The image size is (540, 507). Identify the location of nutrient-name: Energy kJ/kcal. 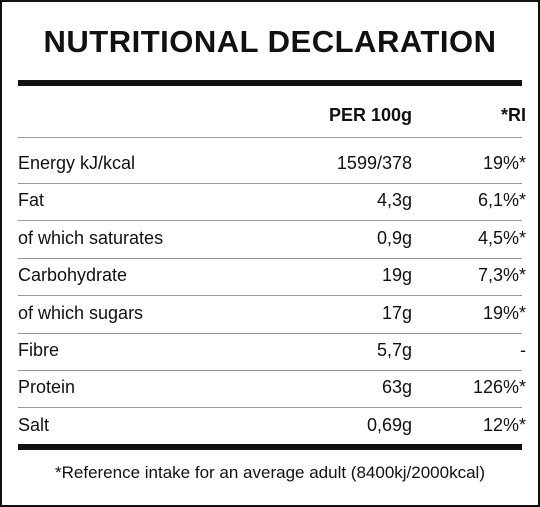
(77, 163).